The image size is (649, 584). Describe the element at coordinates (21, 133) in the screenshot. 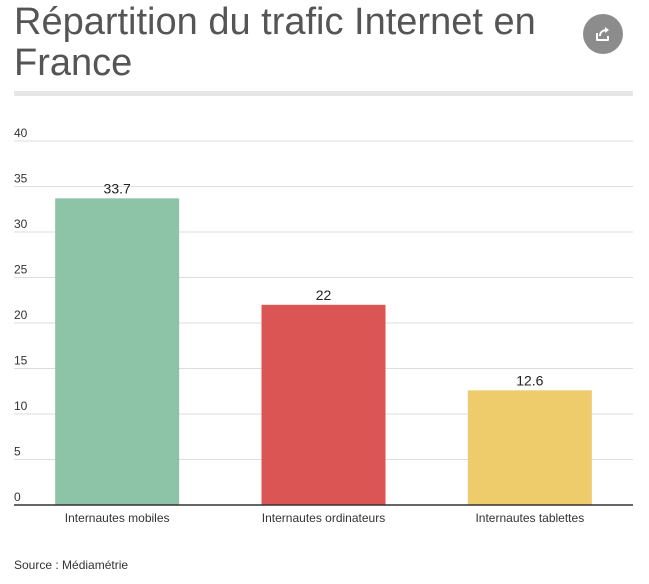

I see `y-tick-label: 40` at that location.